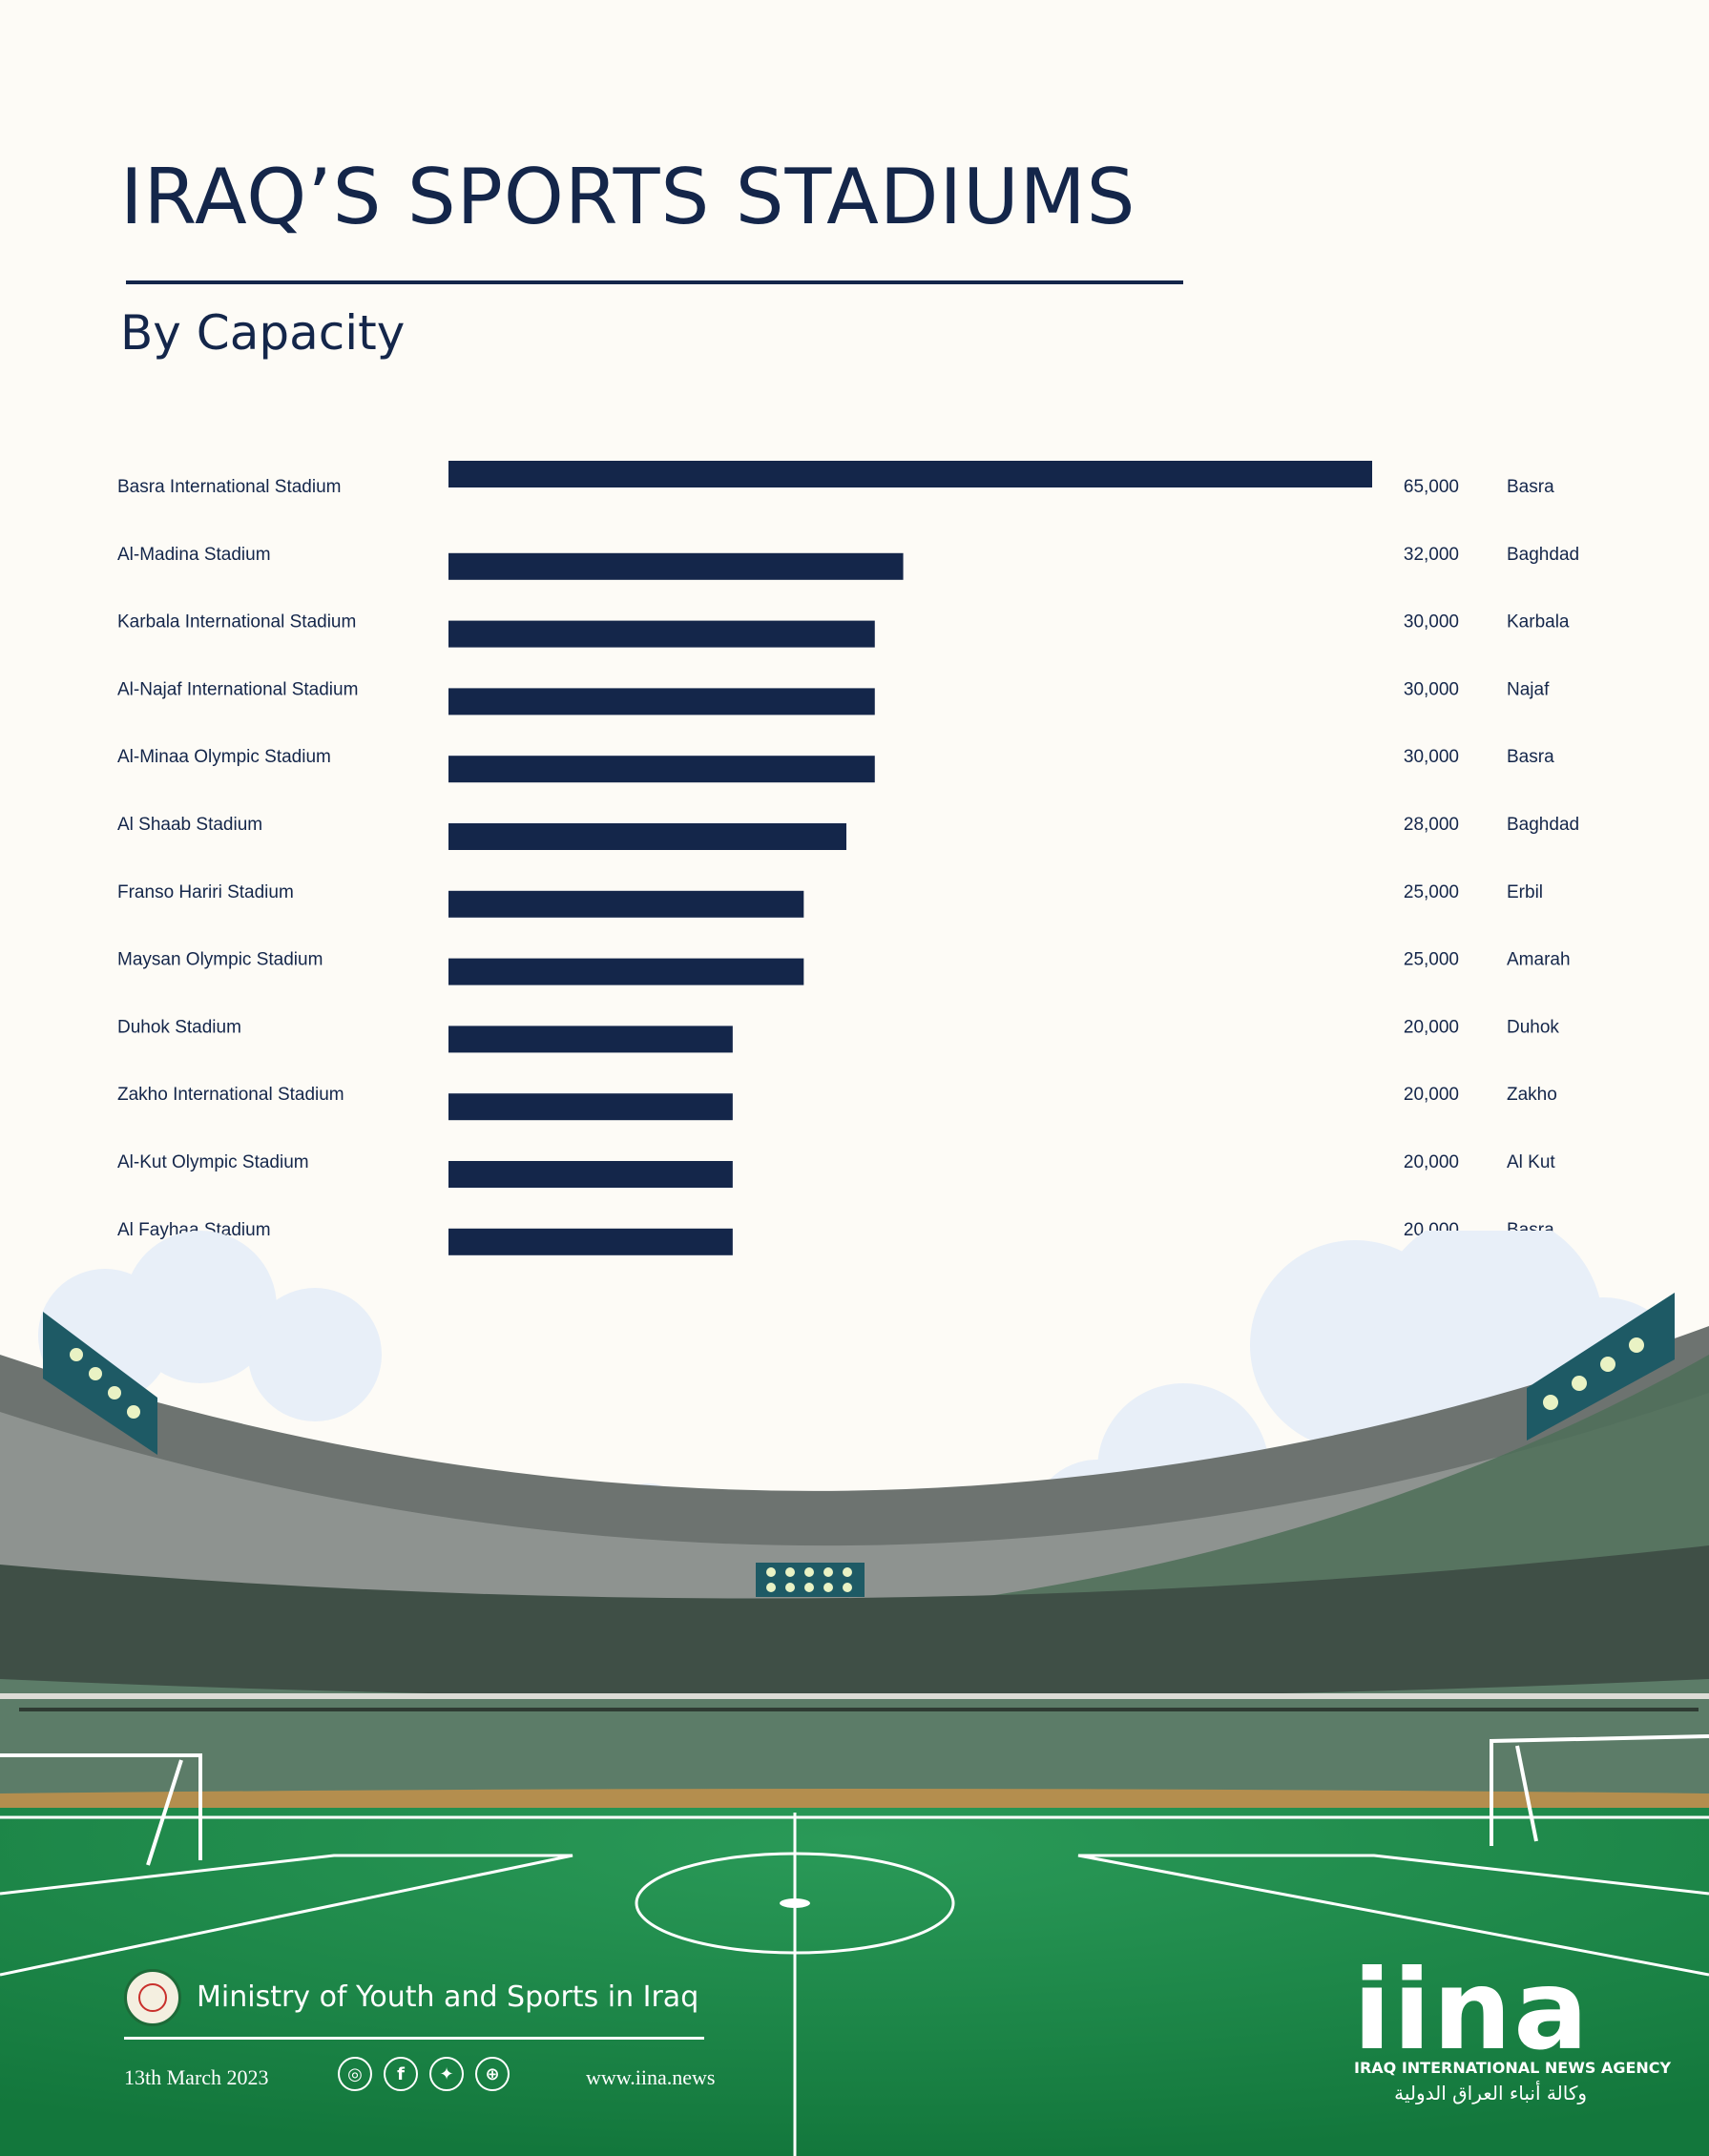 The height and width of the screenshot is (2156, 1709). Describe the element at coordinates (236, 622) in the screenshot. I see `stadium-label: Karbala International Stadium` at that location.